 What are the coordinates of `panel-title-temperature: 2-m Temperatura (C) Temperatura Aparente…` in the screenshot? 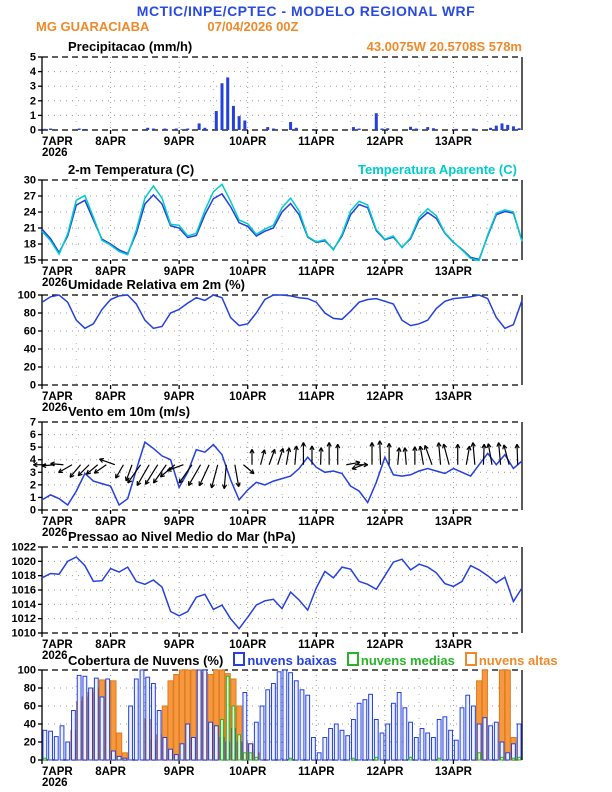 It's located at (292, 169).